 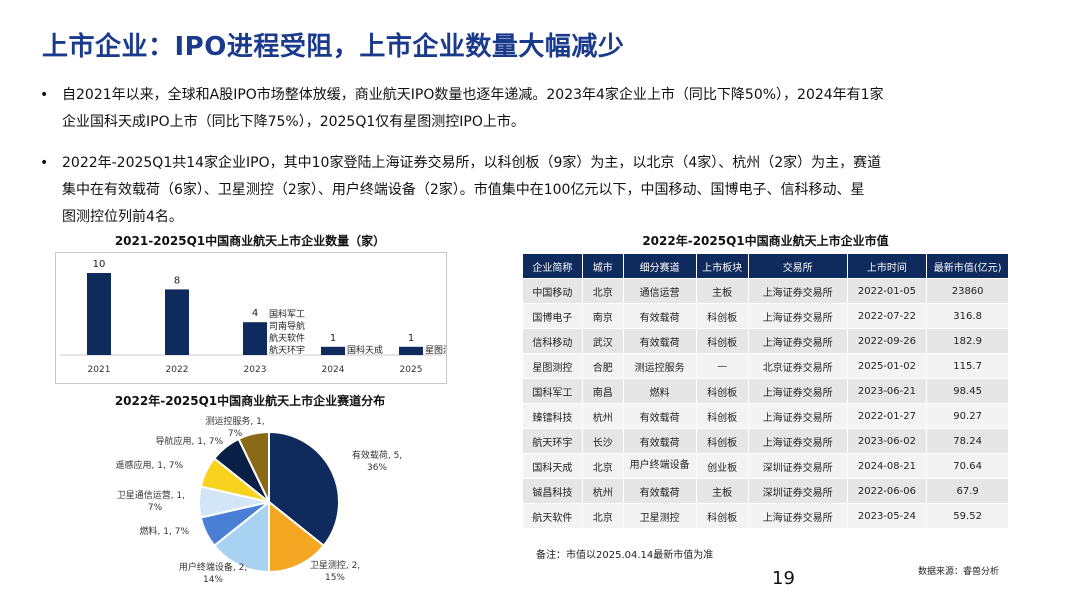 I want to click on table-row: 国科天成 北京 用户终端设备 创业板 深圳证券交易所 2024-08-21 70.64, so click(x=765, y=466).